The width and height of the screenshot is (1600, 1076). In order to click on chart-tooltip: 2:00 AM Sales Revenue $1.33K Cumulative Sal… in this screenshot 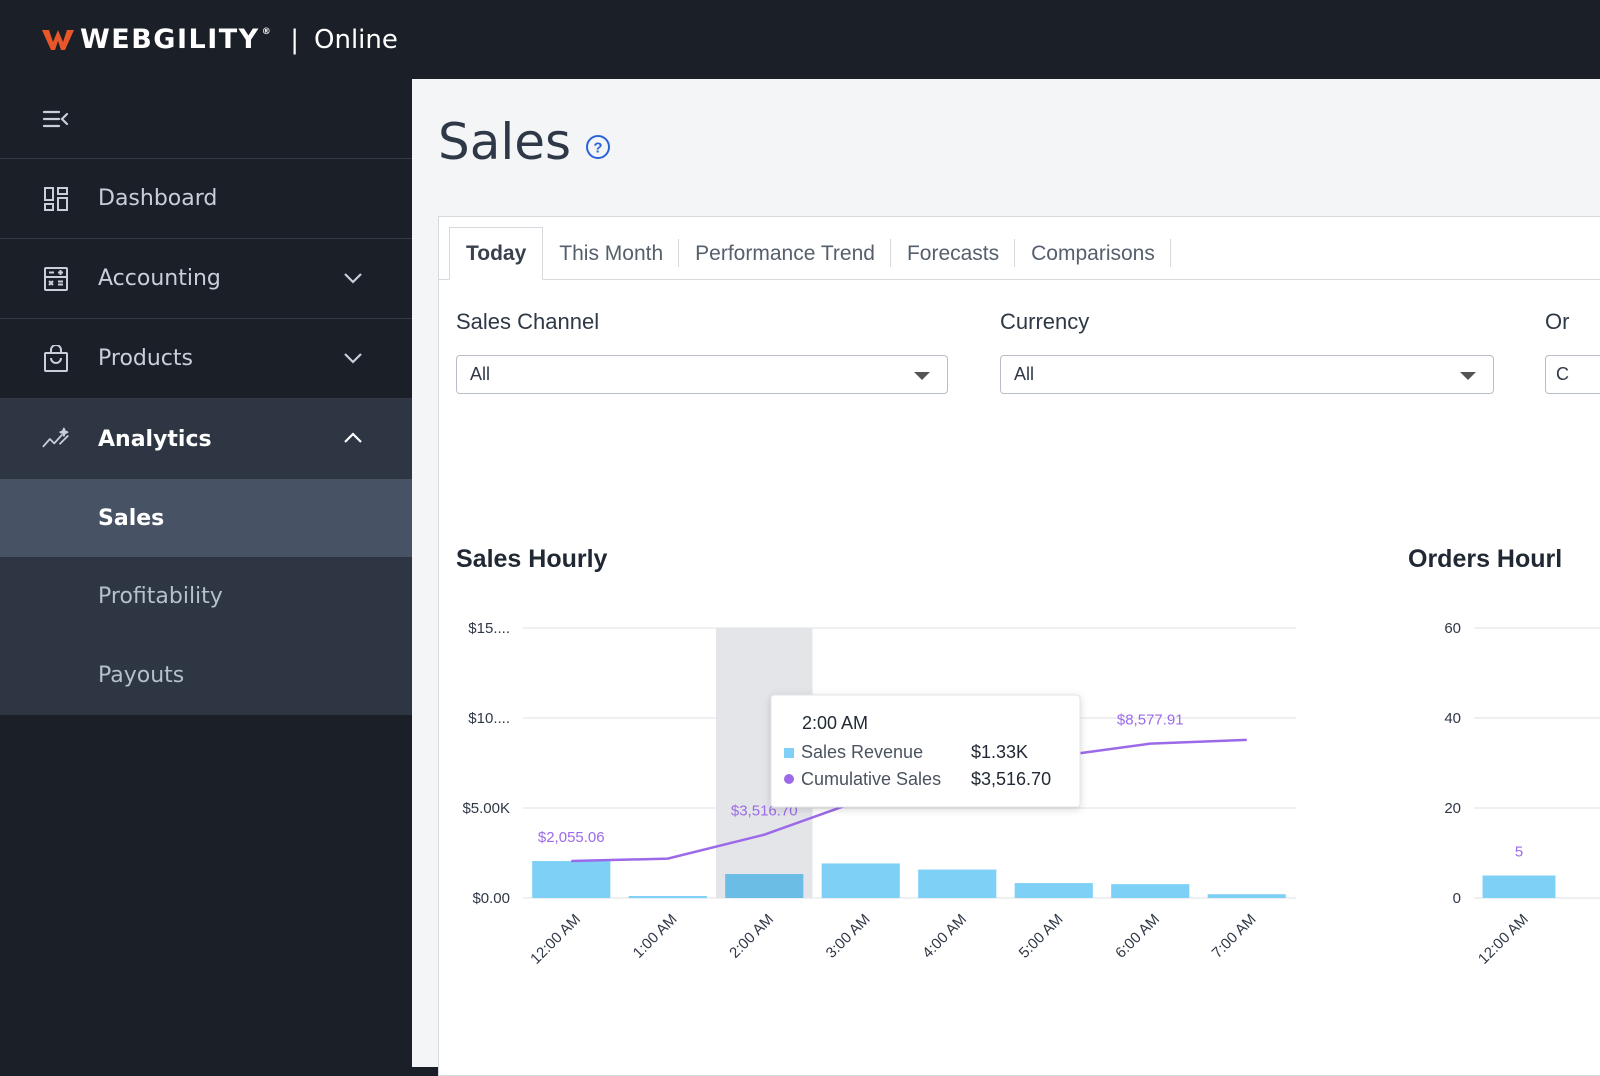, I will do `click(925, 751)`.